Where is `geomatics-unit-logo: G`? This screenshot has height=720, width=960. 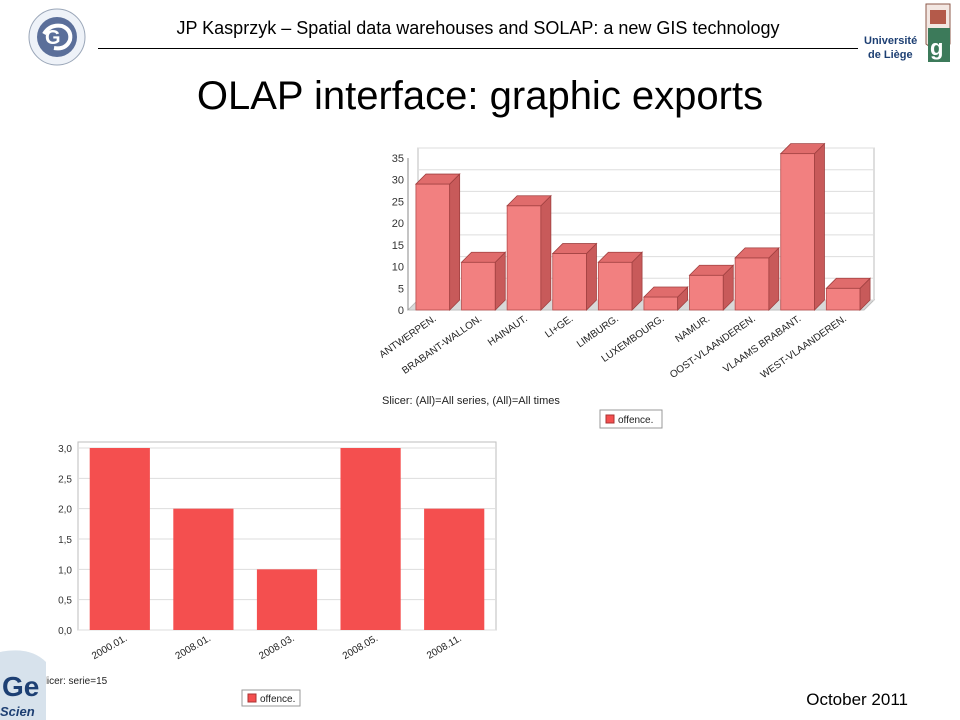 geomatics-unit-logo: G is located at coordinates (57, 37).